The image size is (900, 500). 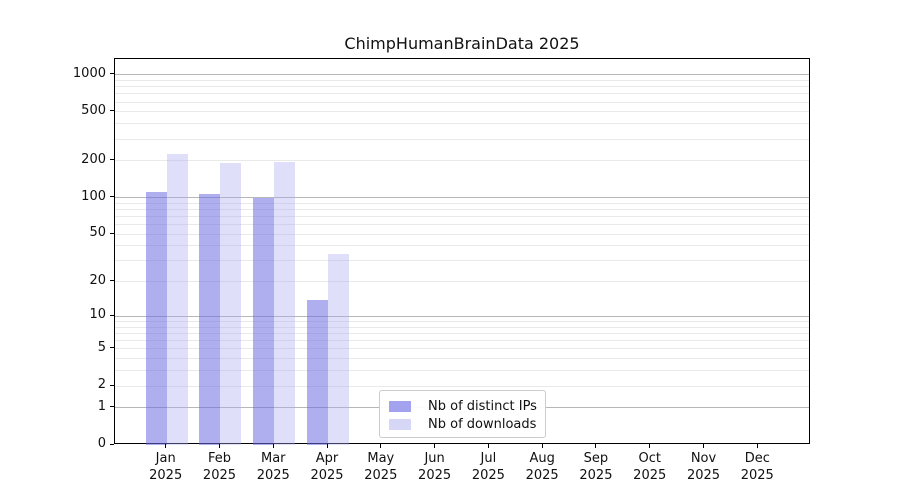 I want to click on legend: Nb of distinct IPs Nb of downloads, so click(x=462, y=414).